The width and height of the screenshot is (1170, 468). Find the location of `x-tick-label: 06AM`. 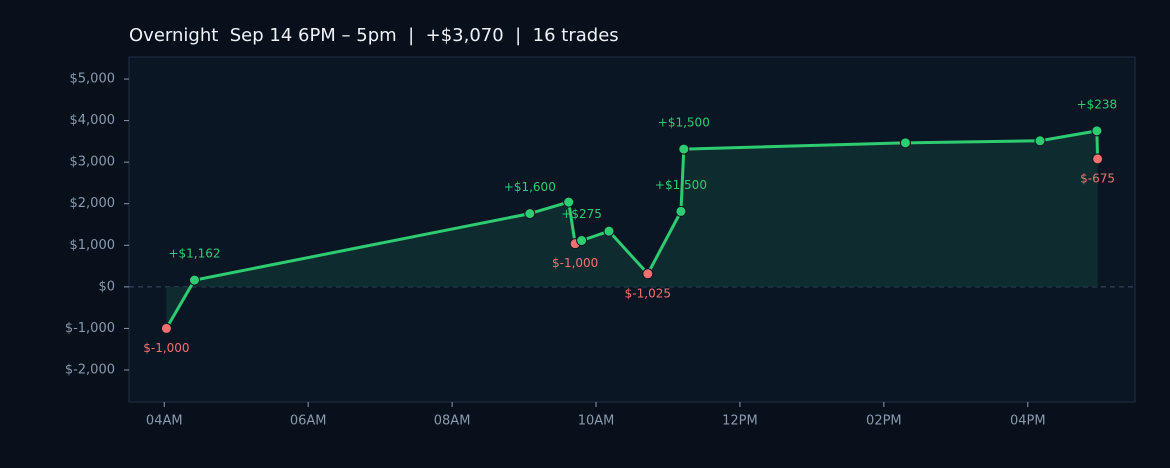

x-tick-label: 06AM is located at coordinates (308, 421).